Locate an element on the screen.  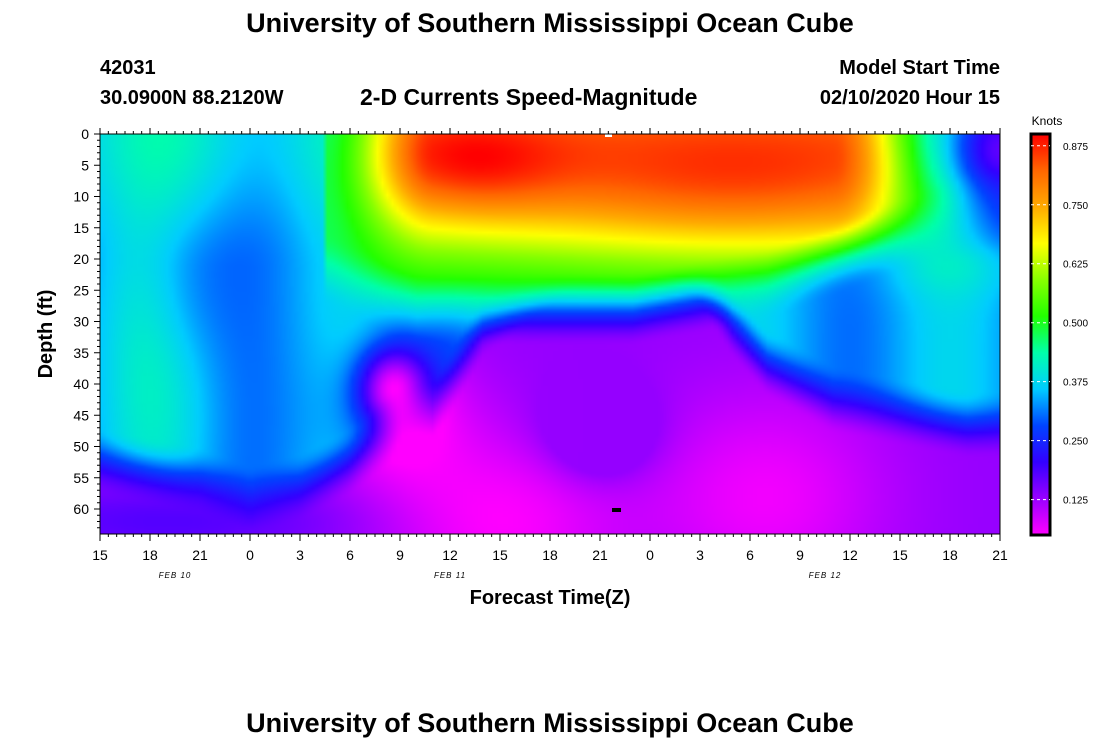
y-tick-label: 60 is located at coordinates (81, 509).